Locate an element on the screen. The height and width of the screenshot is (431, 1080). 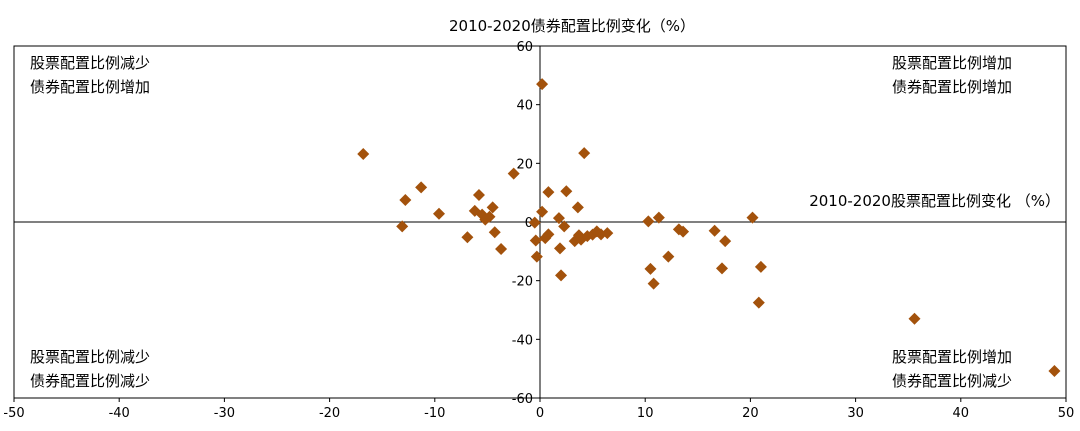
x-tick-label: -20 is located at coordinates (329, 413).